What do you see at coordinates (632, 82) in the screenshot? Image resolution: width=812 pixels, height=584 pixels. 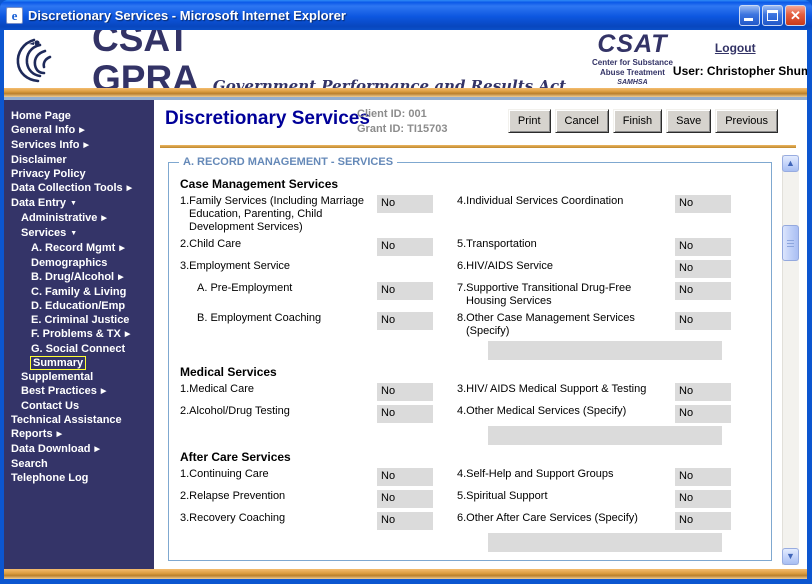 I see `csat-seal-line3: SAMHSA` at bounding box center [632, 82].